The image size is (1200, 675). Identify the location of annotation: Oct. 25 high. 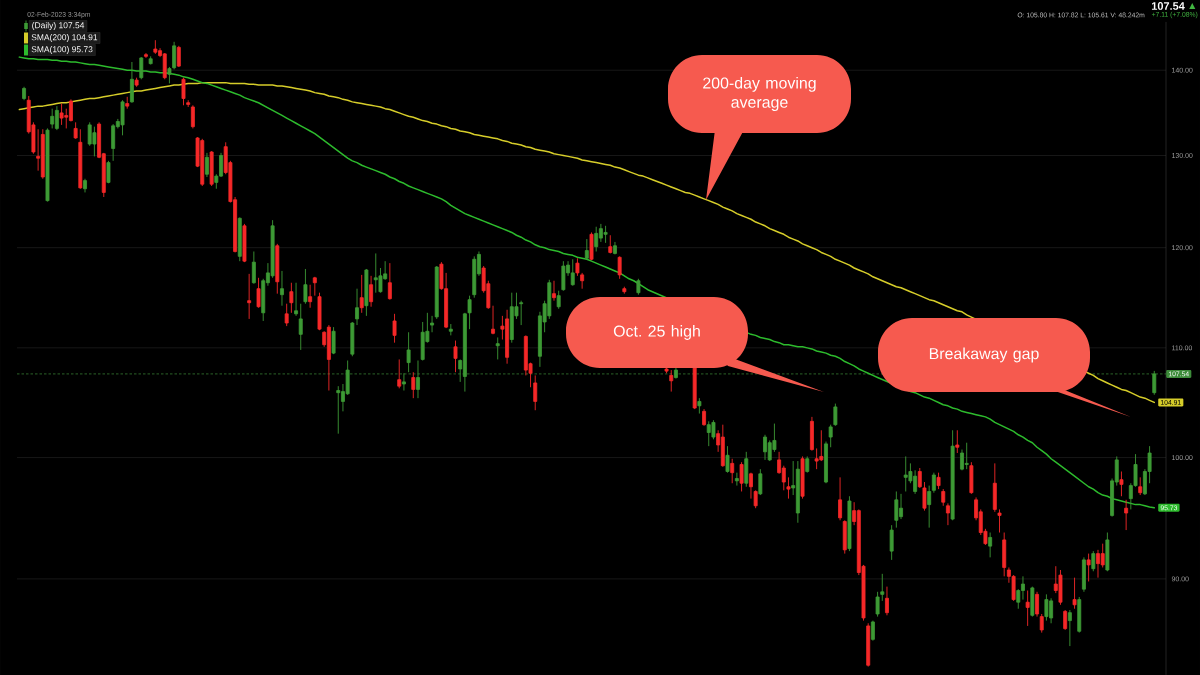
(656, 332).